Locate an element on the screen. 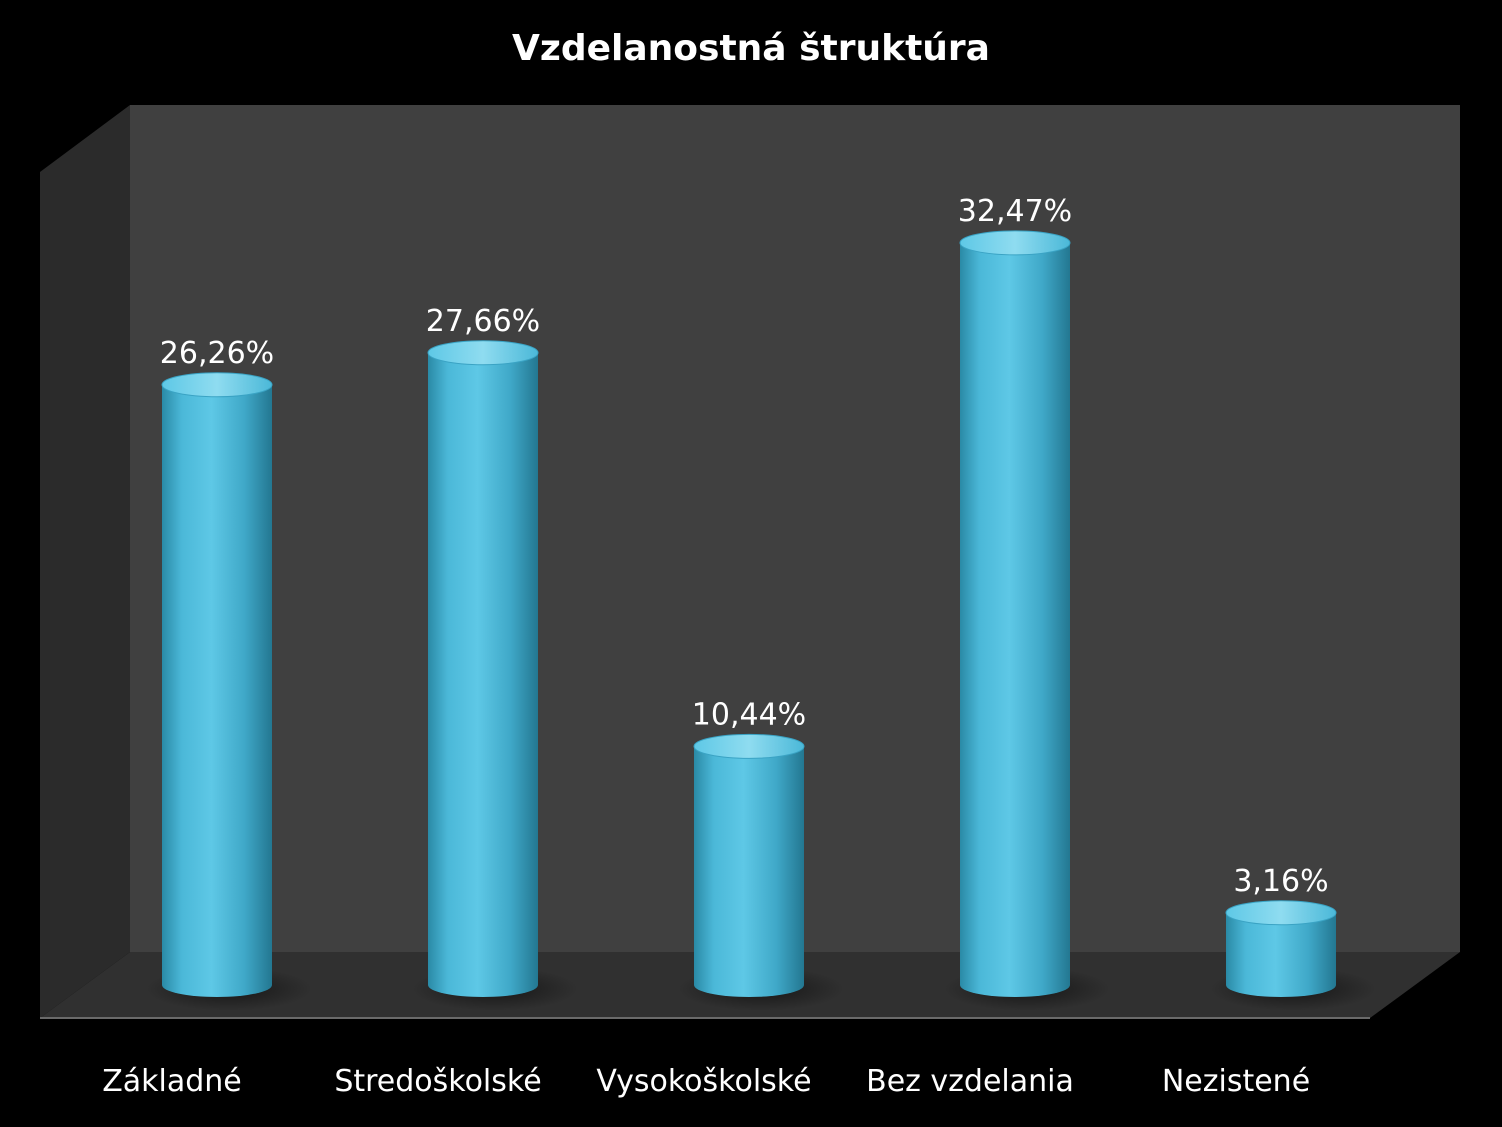 Image resolution: width=1502 pixels, height=1127 pixels. category-label: Vysokoškolské is located at coordinates (703, 1081).